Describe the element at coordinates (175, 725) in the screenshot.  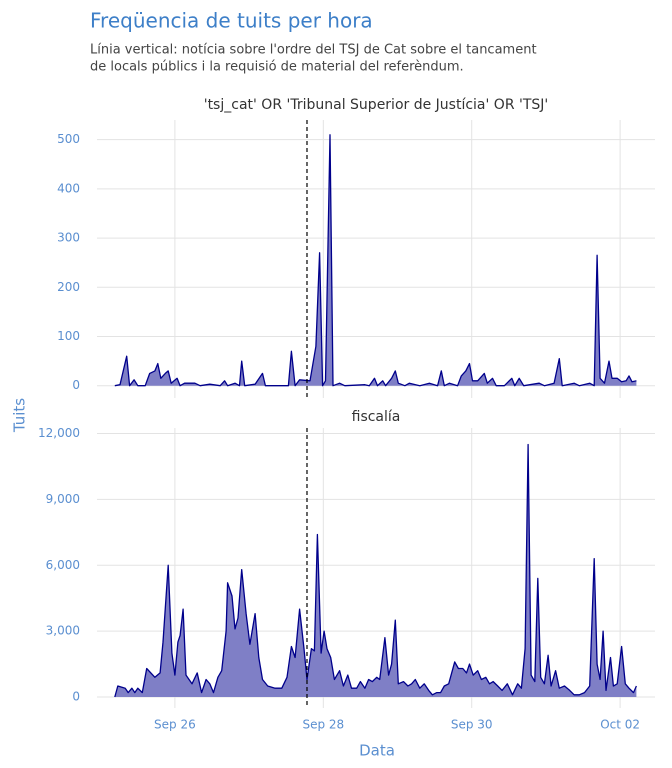
I see `x-tick-label: Sep 26` at that location.